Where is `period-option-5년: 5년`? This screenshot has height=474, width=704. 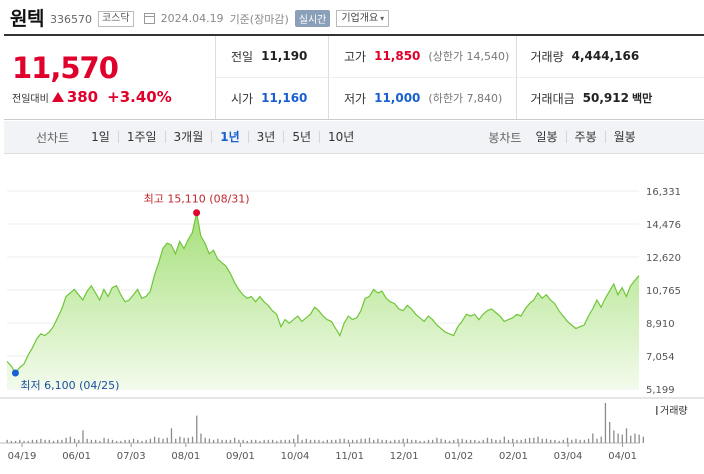
period-option-5년: 5년 is located at coordinates (301, 137).